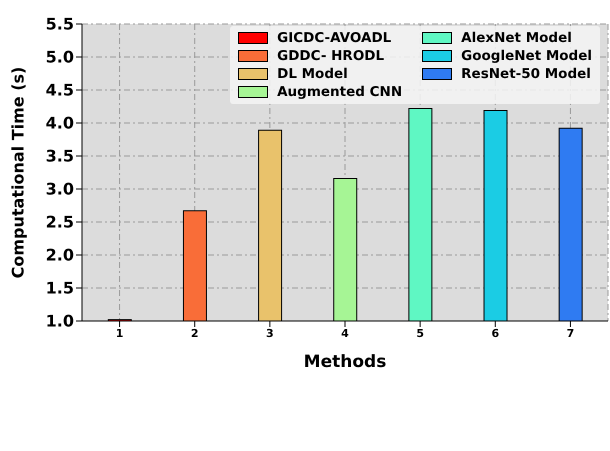  What do you see at coordinates (60, 24) in the screenshot?
I see `y-tick-label: 5.5` at bounding box center [60, 24].